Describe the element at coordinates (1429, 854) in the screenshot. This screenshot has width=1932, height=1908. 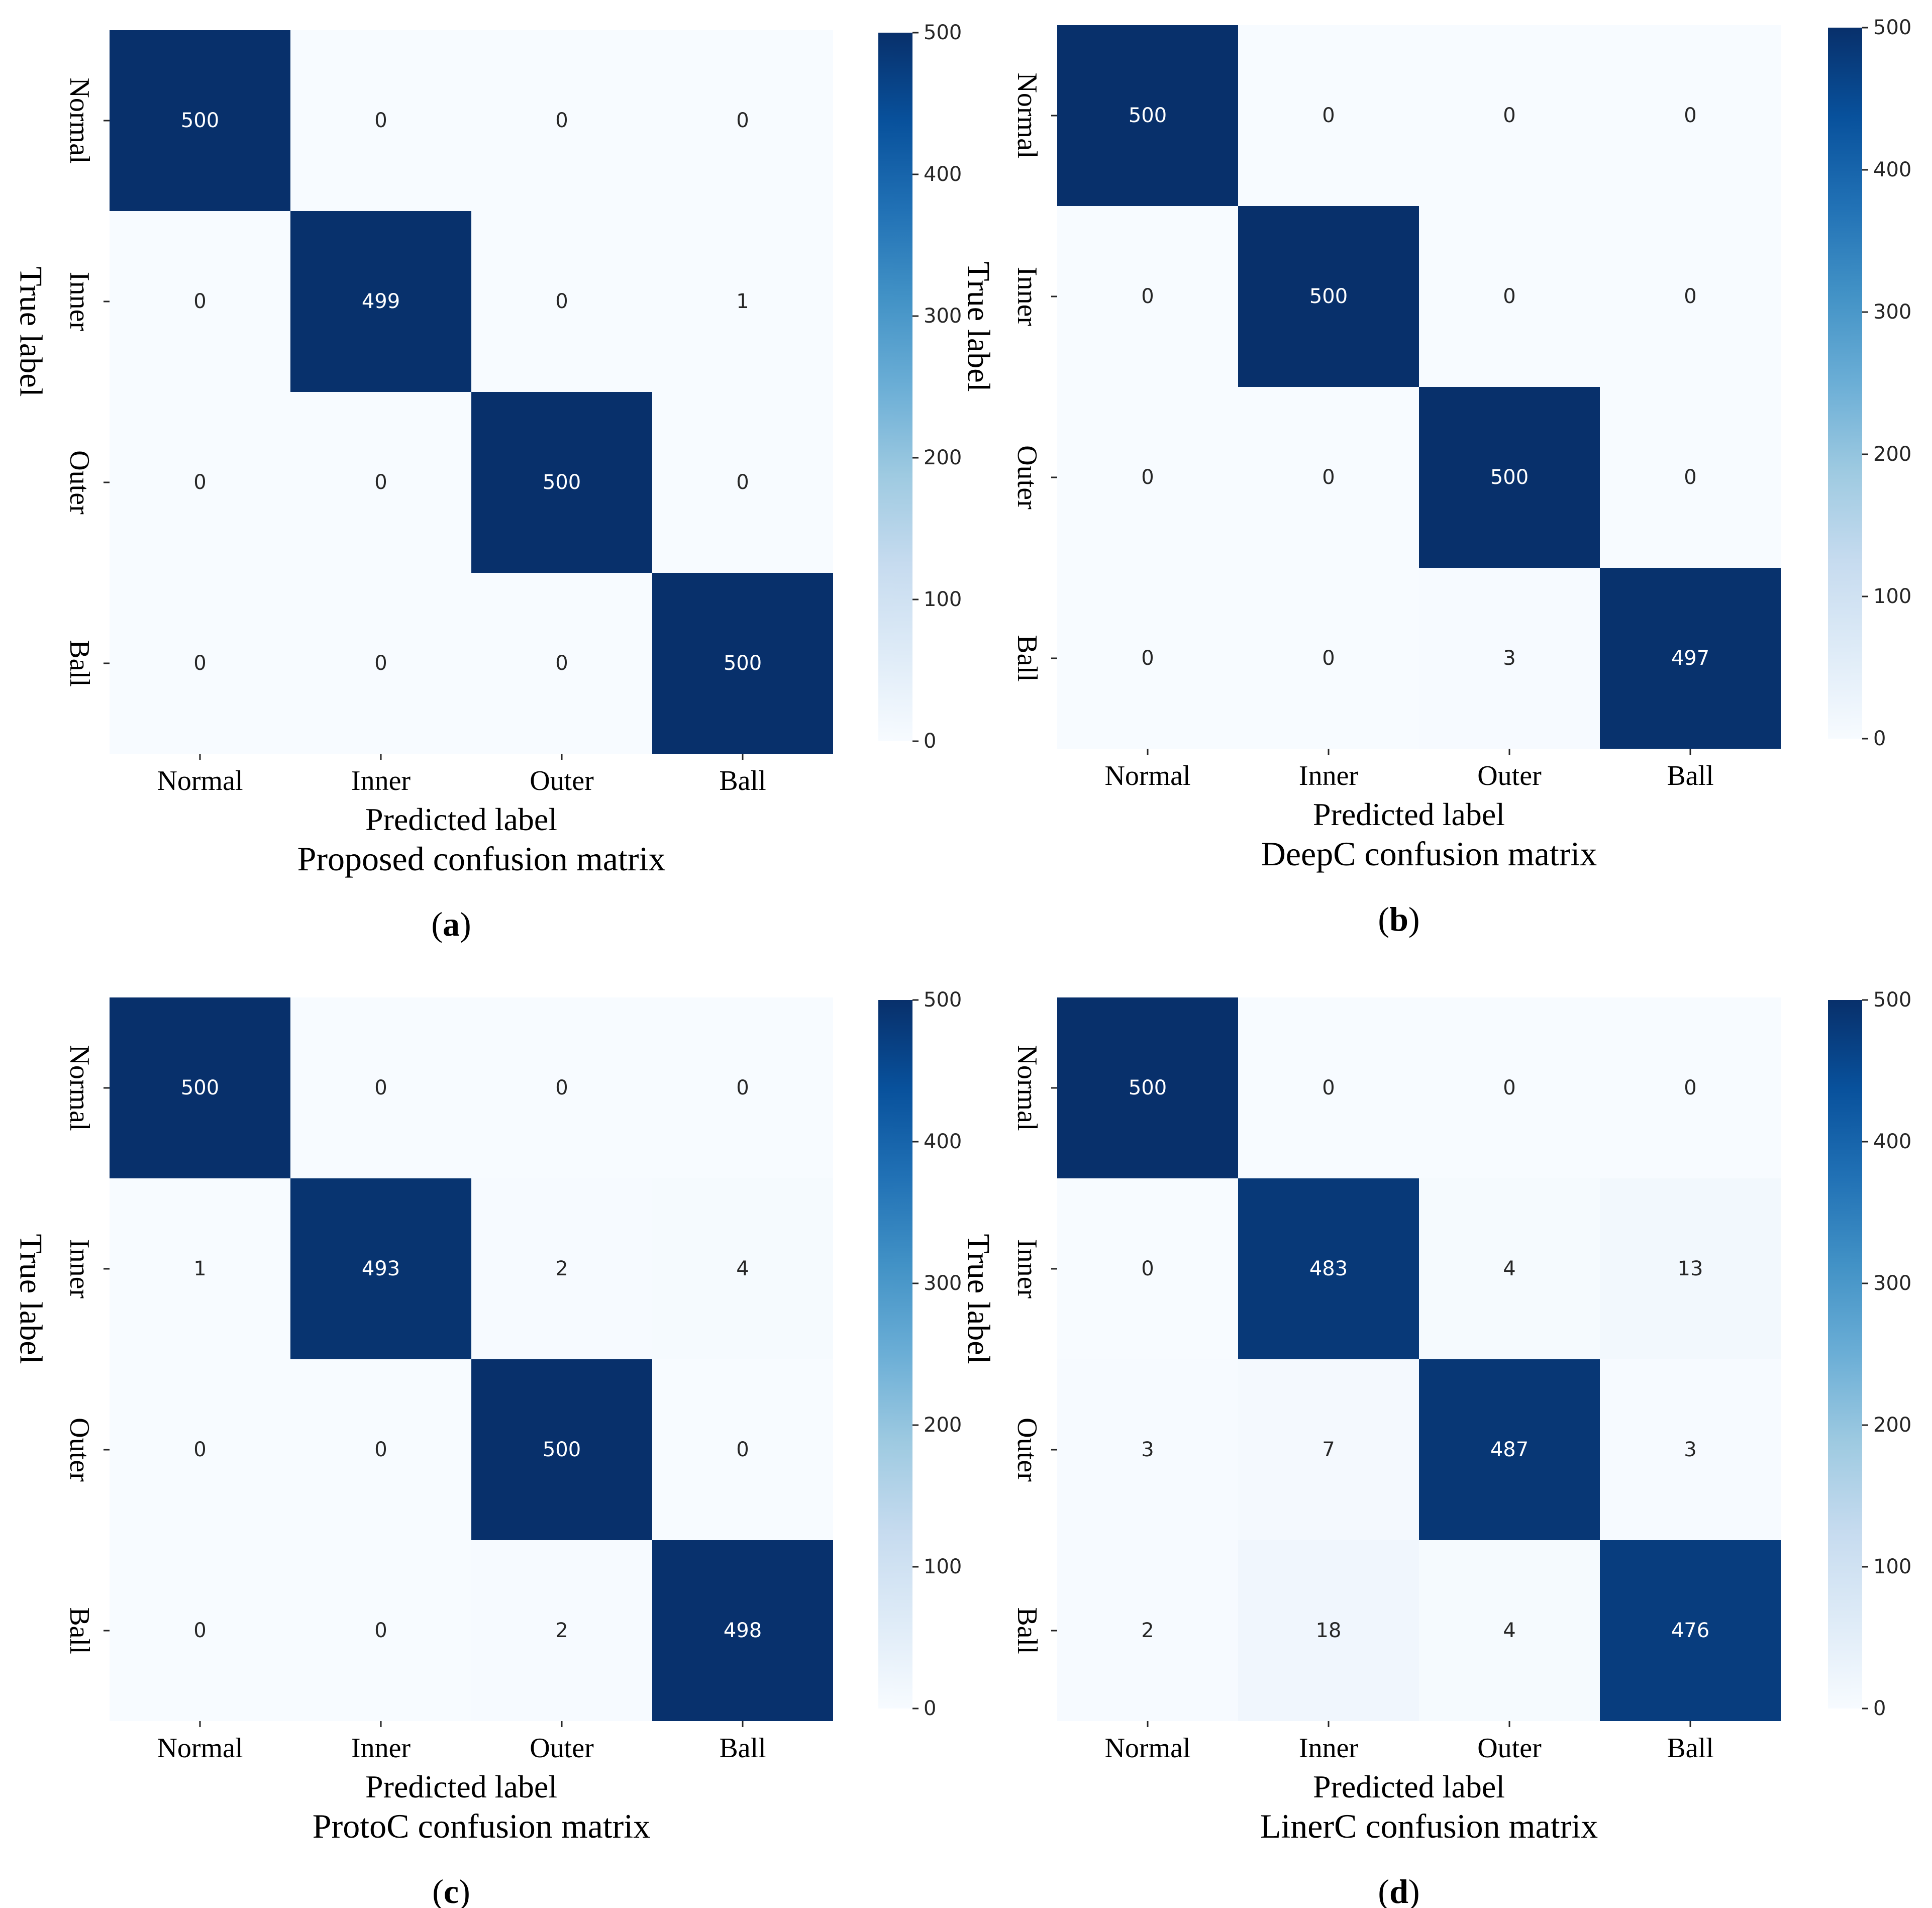
I see `chart-title: DeepC confusion matrix` at that location.